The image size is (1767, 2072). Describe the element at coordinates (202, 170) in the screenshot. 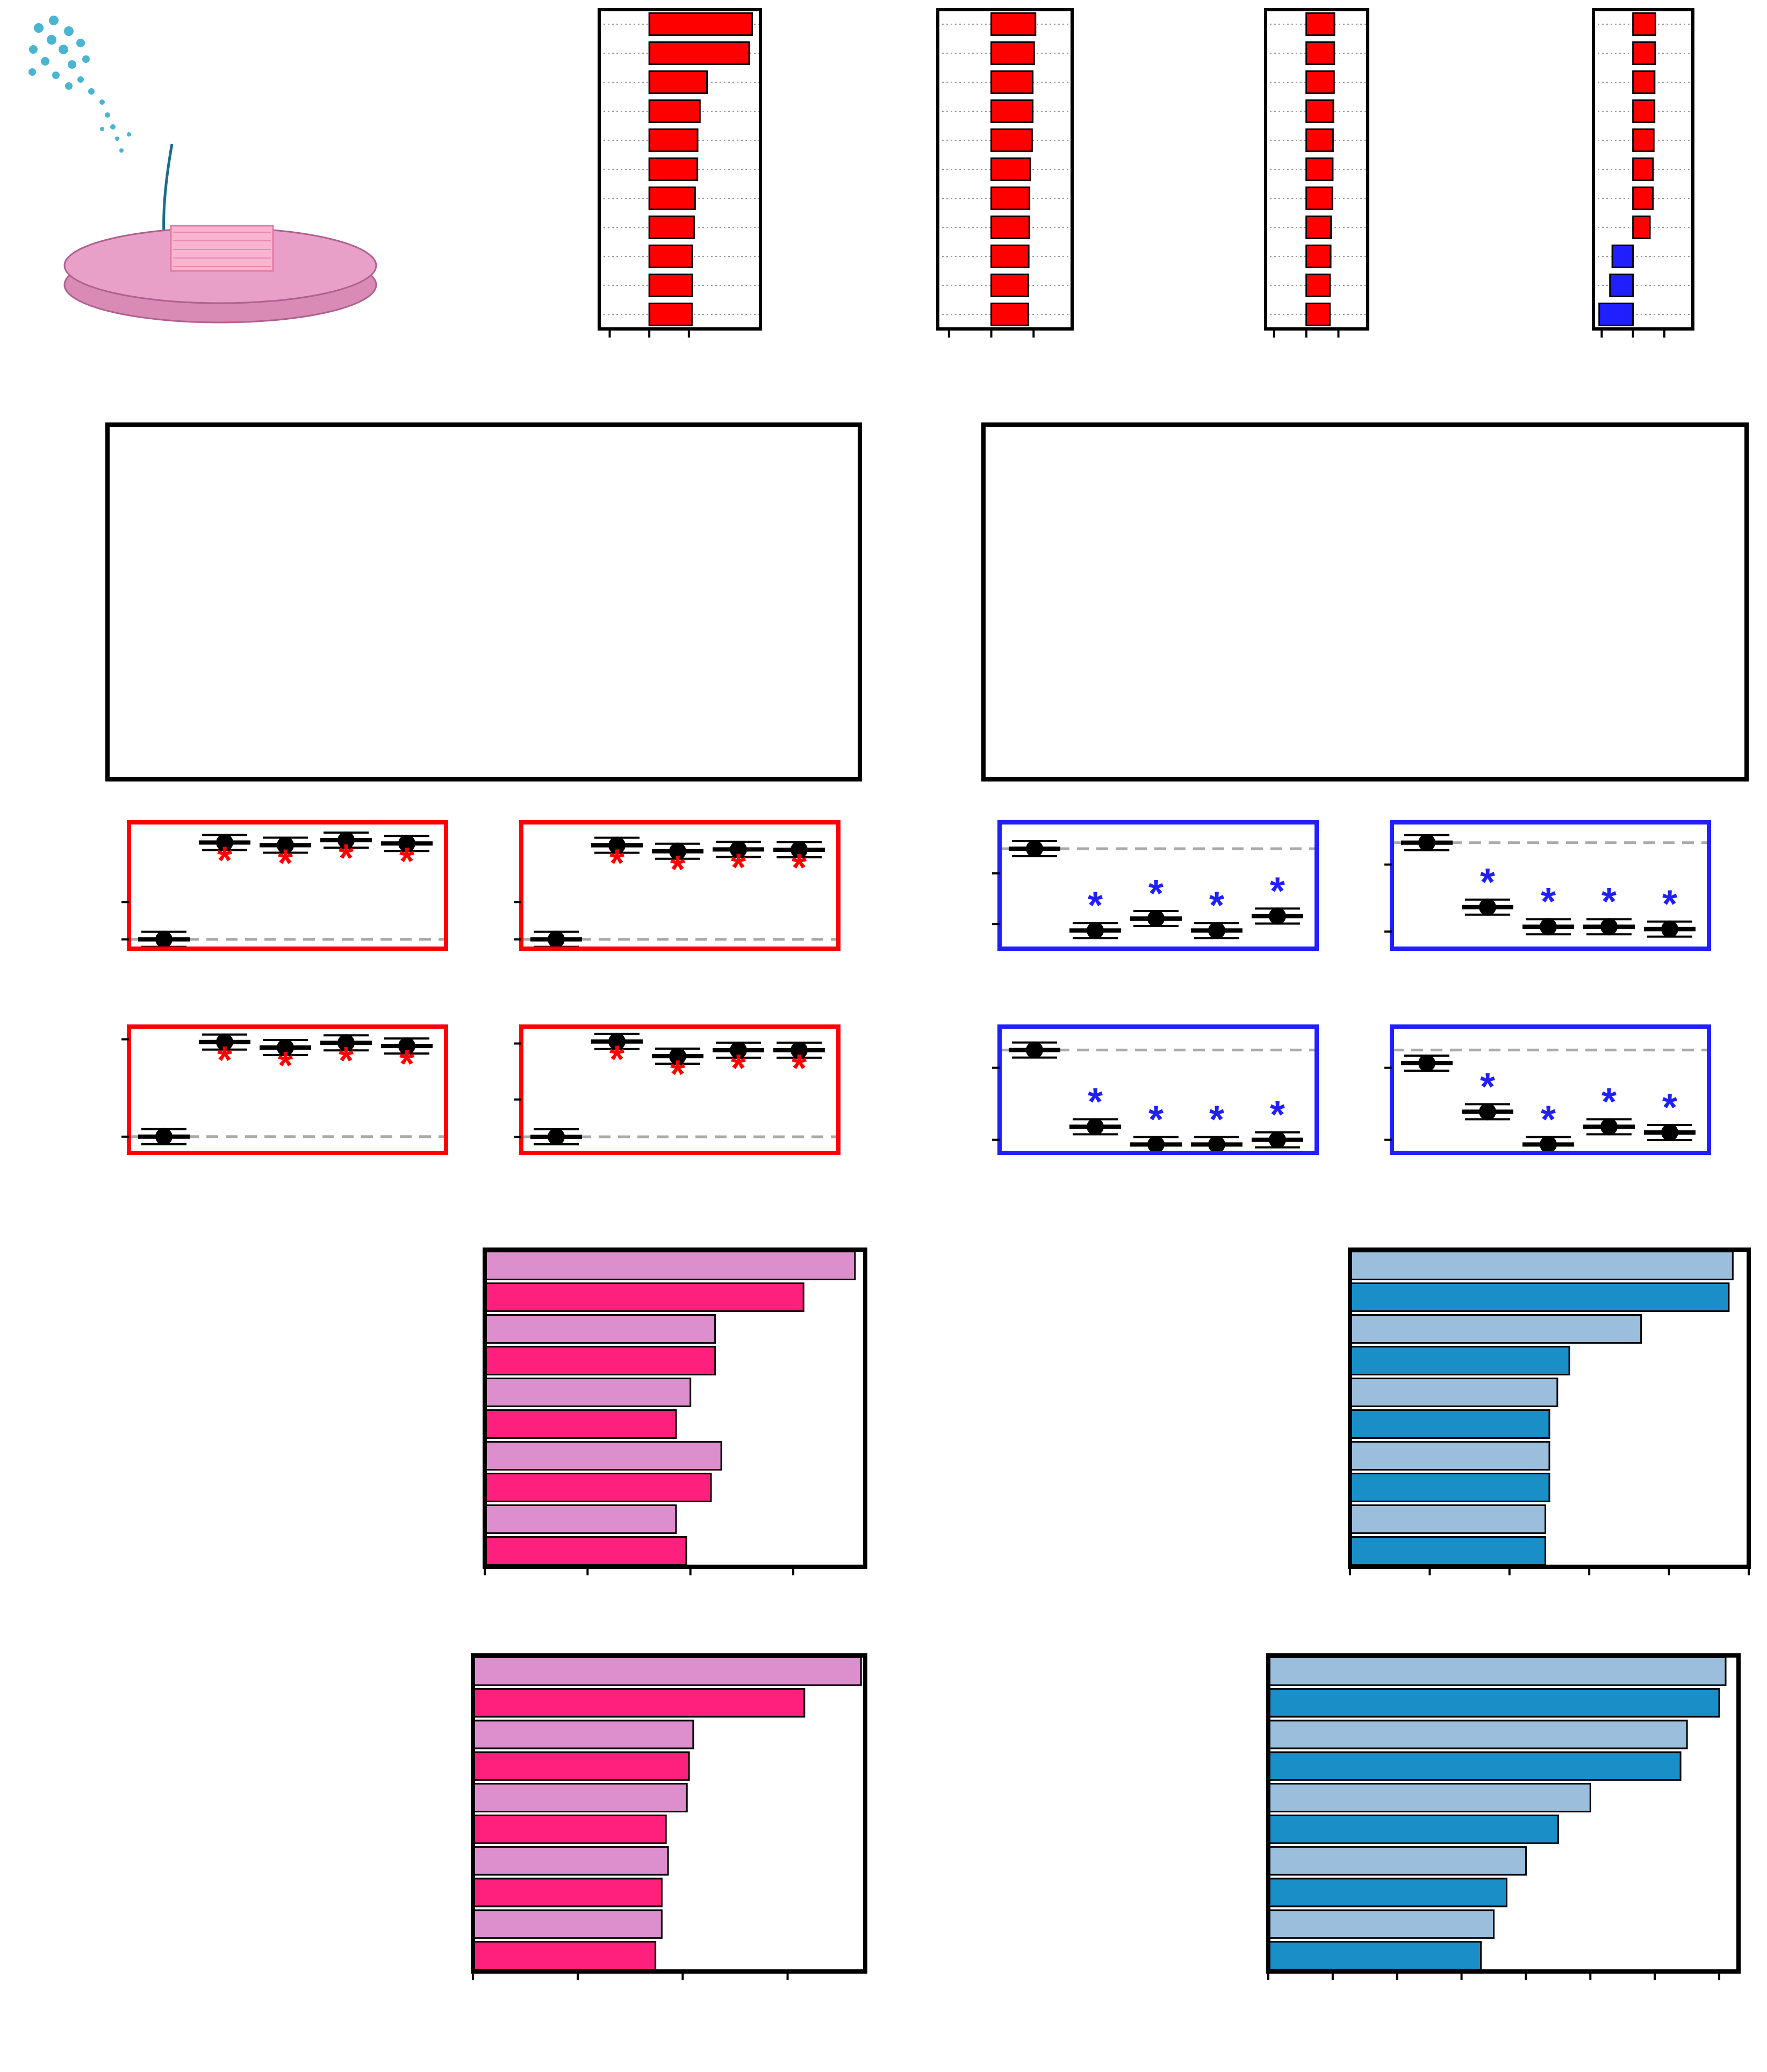

I see `panel-a-illustration` at that location.